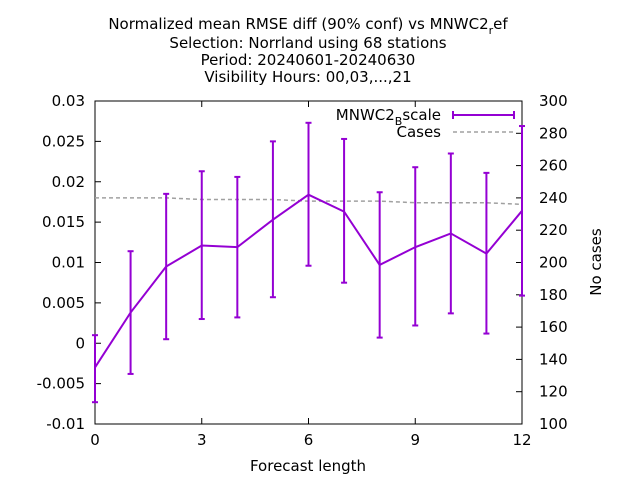 The width and height of the screenshot is (640, 480). Describe the element at coordinates (61, 384) in the screenshot. I see `y-tick-label: -0.005` at that location.